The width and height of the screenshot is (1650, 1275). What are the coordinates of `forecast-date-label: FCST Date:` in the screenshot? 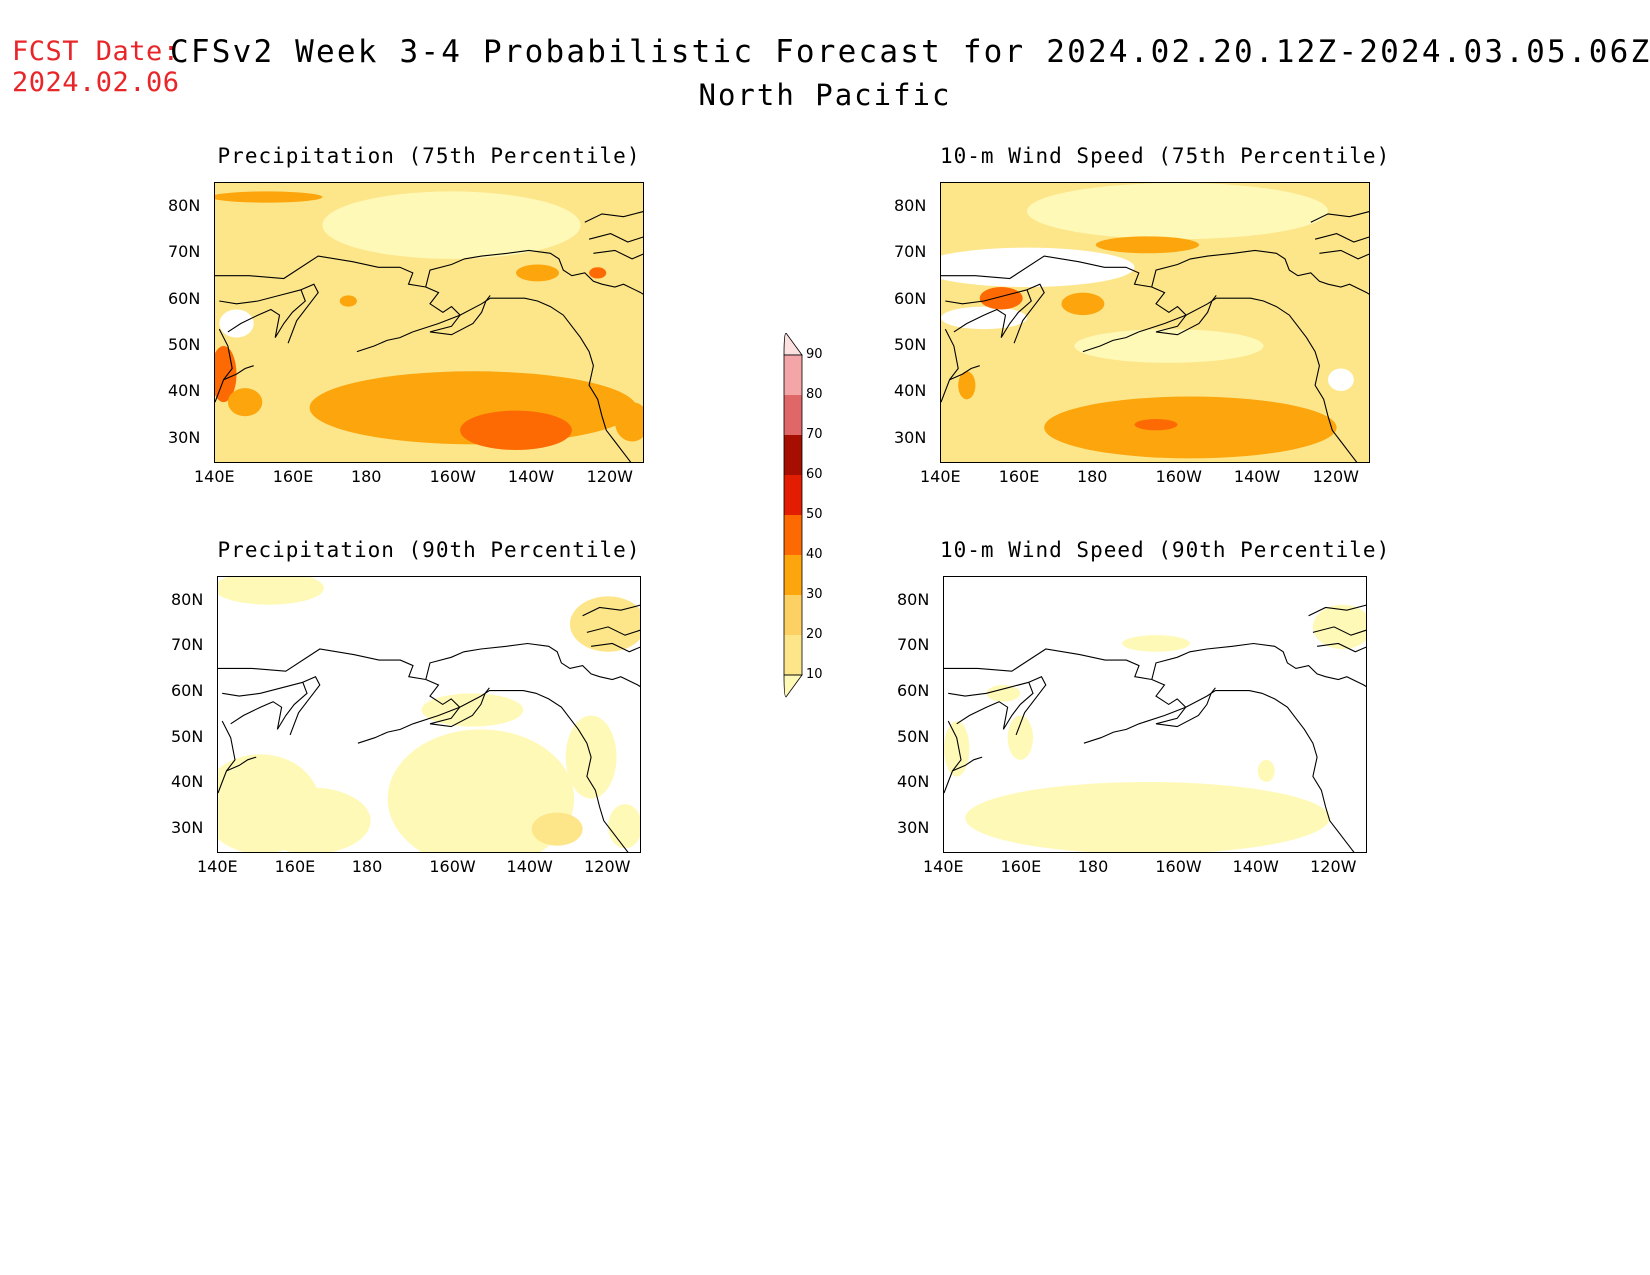 It's located at (96, 51).